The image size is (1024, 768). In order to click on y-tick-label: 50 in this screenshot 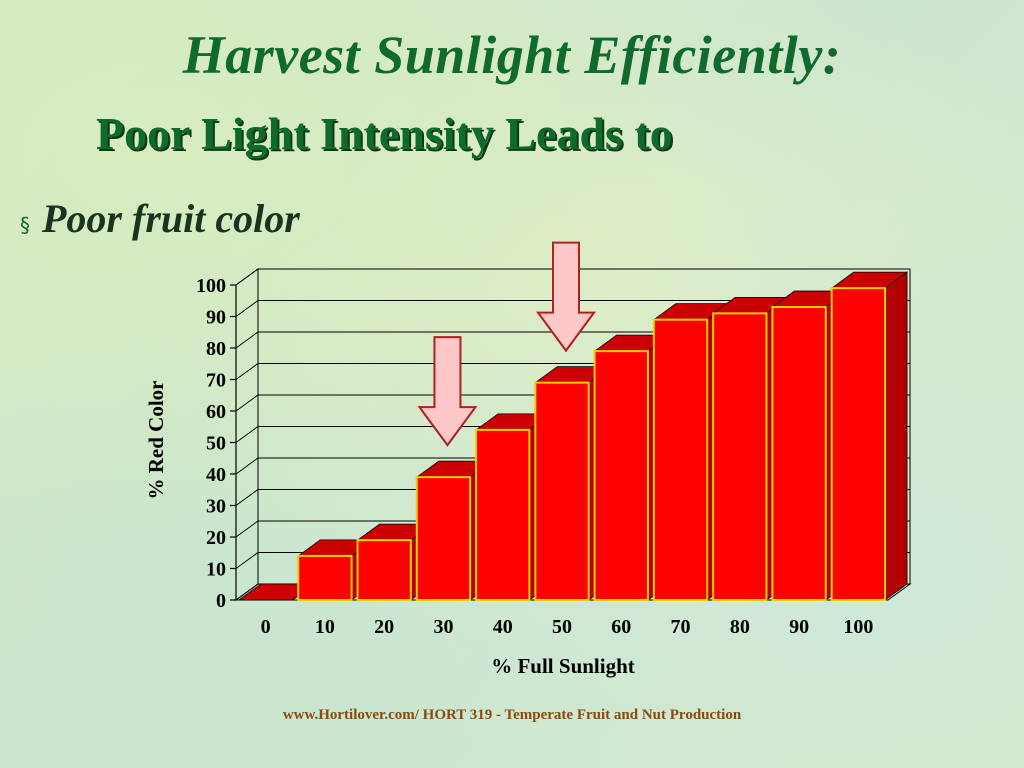, I will do `click(216, 444)`.